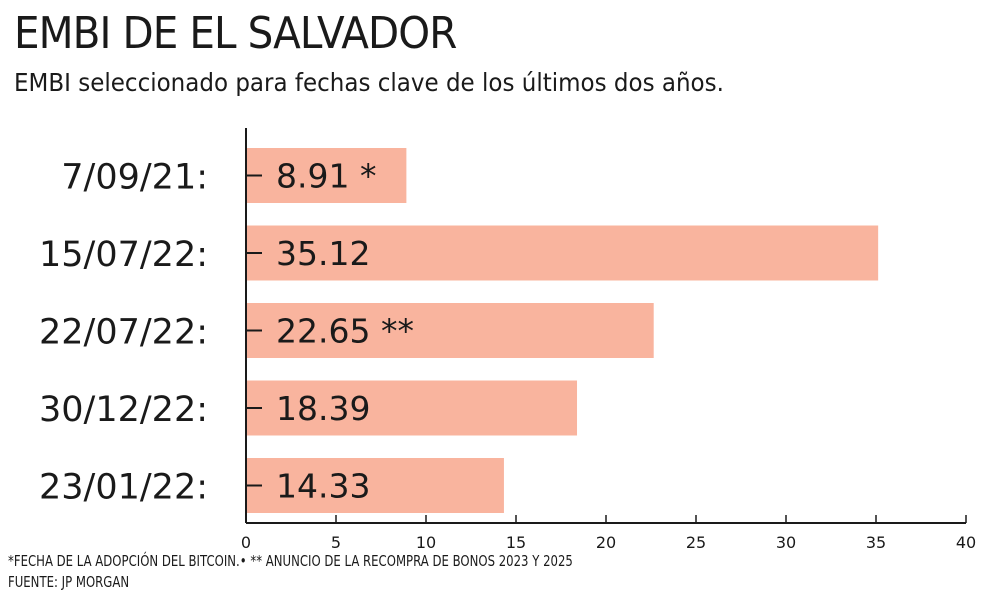 The width and height of the screenshot is (1000, 615). What do you see at coordinates (336, 542) in the screenshot?
I see `x-tick-label: 5` at bounding box center [336, 542].